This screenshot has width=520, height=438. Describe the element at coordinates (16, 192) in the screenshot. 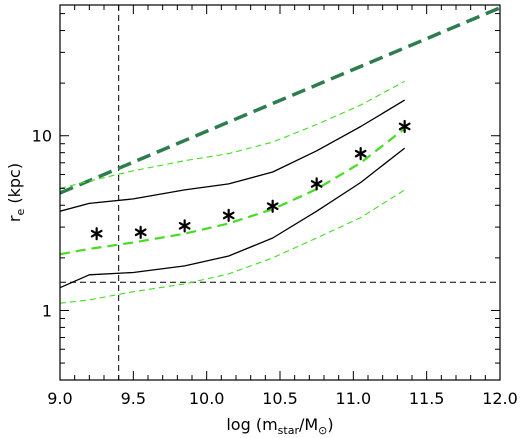

I see `y-axis-label: re (kpc)` at that location.